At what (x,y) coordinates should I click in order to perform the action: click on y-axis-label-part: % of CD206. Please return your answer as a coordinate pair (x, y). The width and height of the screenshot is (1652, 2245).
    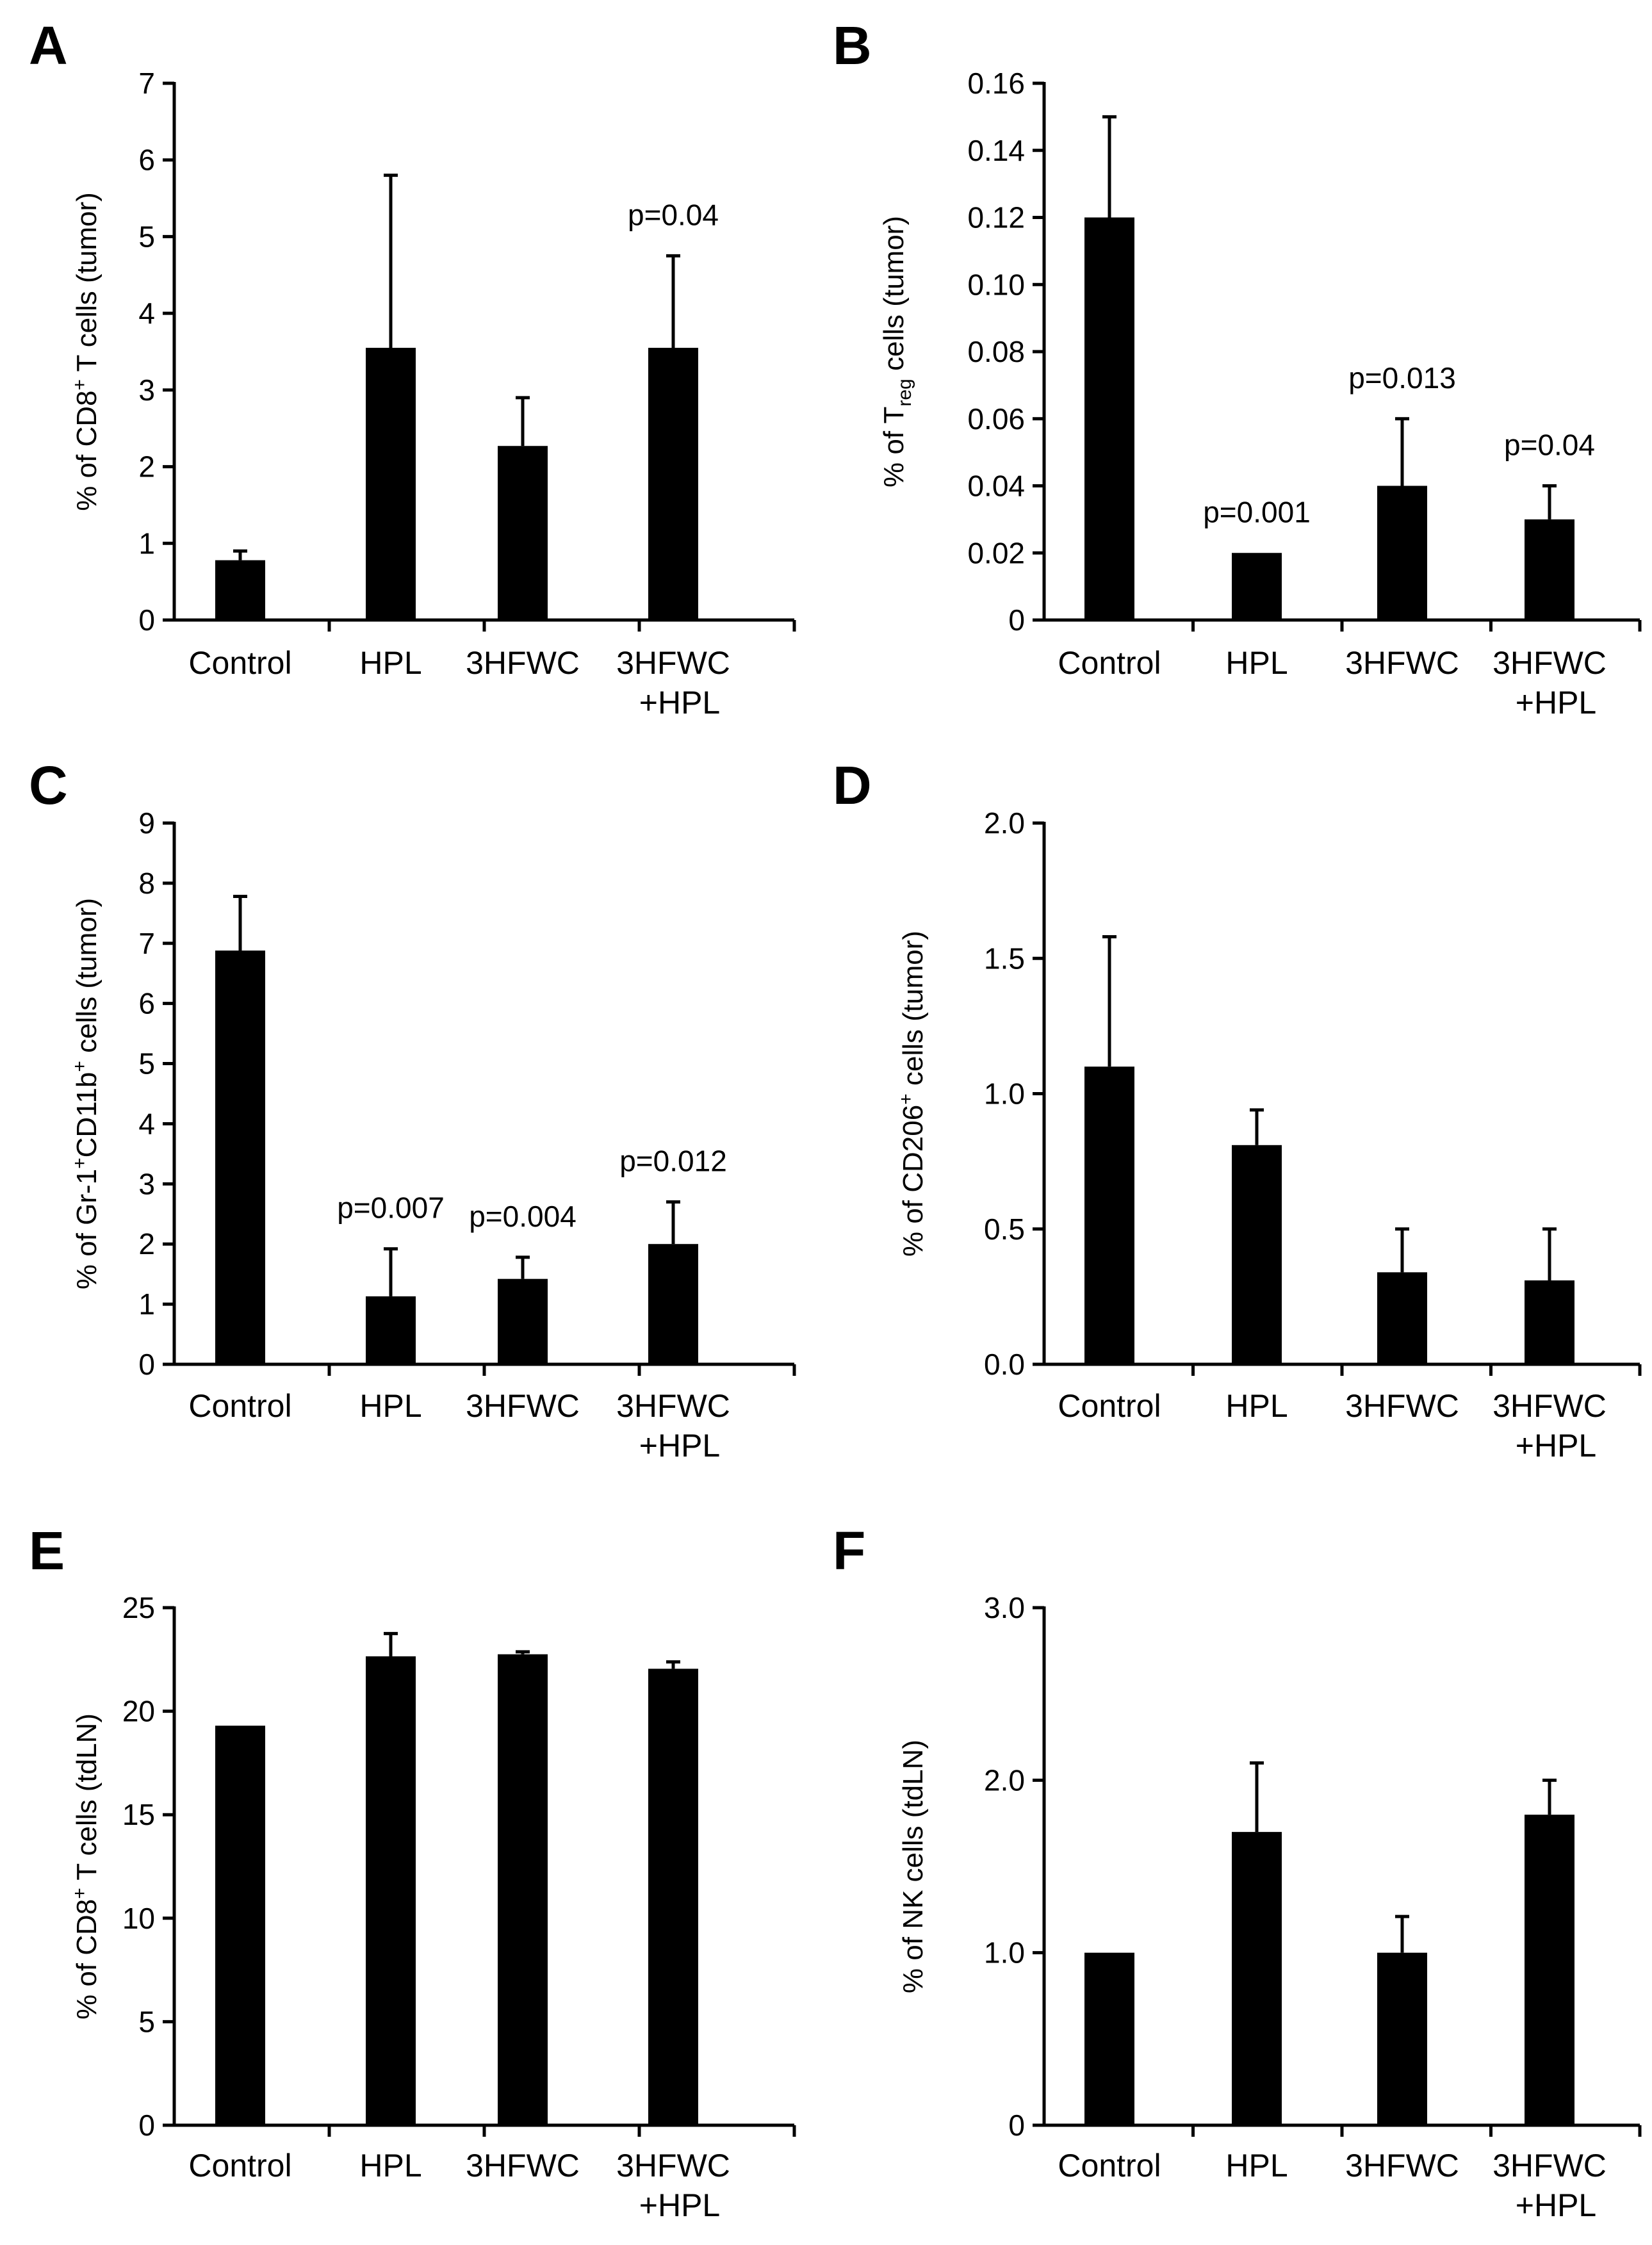
    Looking at the image, I should click on (913, 1181).